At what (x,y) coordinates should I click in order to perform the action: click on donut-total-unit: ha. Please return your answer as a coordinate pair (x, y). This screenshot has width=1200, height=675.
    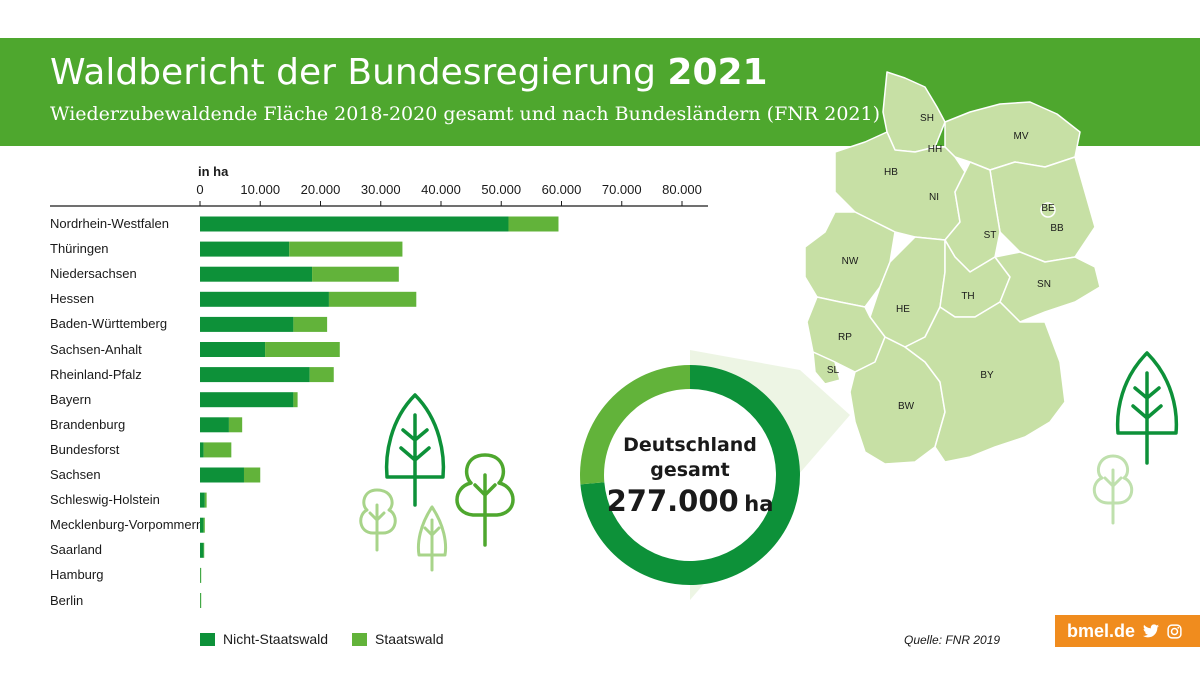
    Looking at the image, I should click on (759, 504).